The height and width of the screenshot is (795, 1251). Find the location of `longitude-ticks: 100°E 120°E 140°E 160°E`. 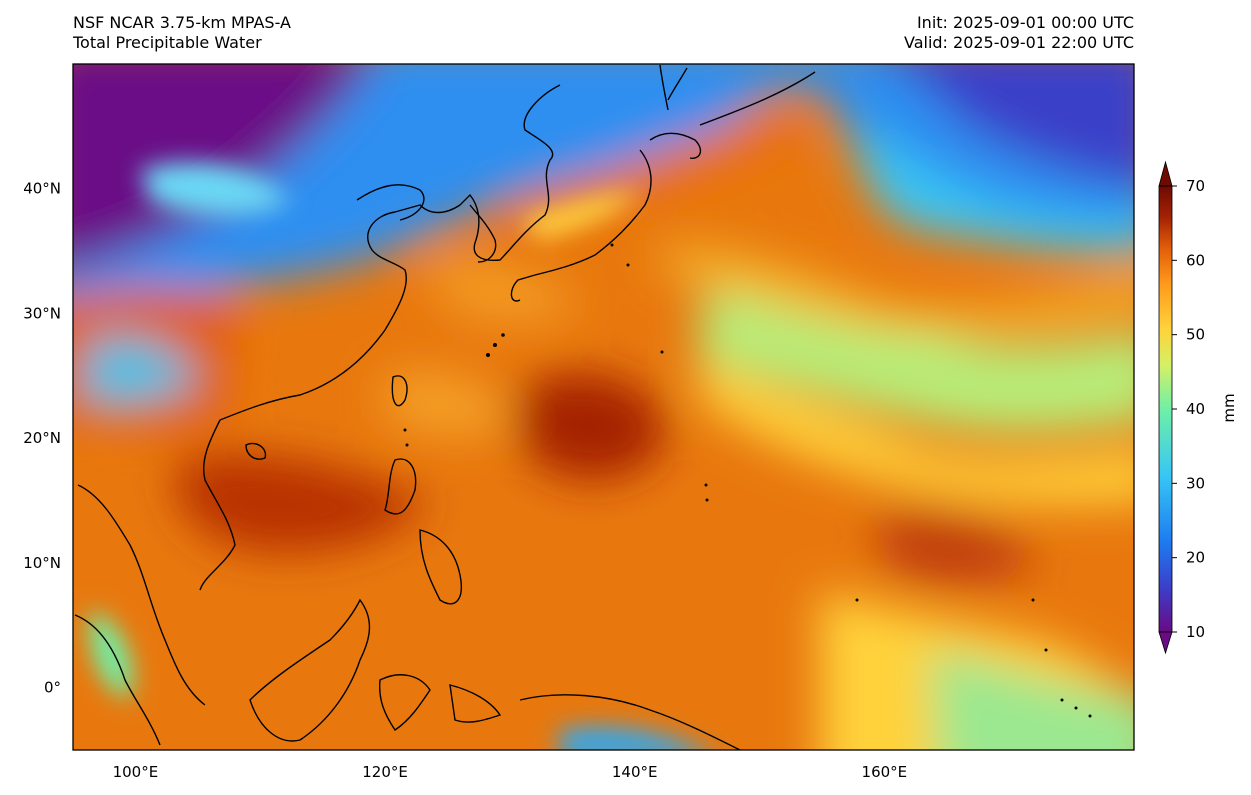

longitude-ticks: 100°E 120°E 140°E 160°E is located at coordinates (510, 772).